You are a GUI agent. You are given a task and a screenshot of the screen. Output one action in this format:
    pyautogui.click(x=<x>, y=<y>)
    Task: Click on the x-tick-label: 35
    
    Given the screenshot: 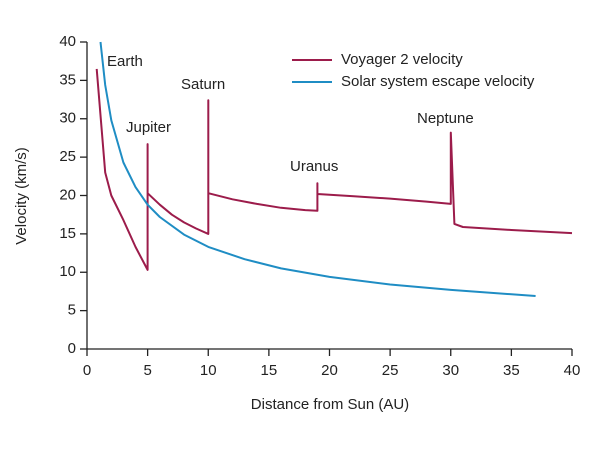 What is the action you would take?
    pyautogui.click(x=511, y=370)
    